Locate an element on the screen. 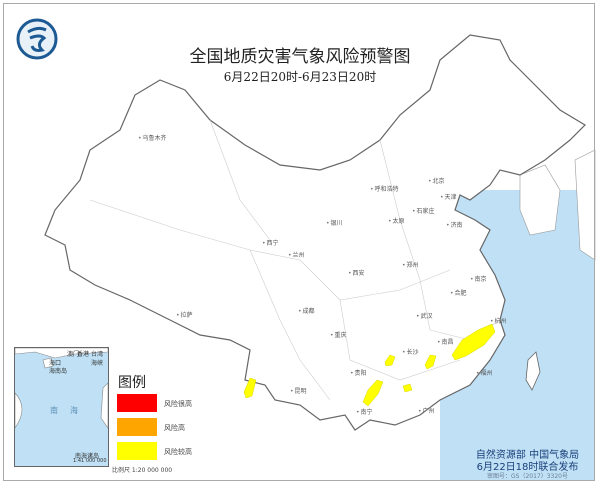  legend-swatch-relatively-high is located at coordinates (137, 451).